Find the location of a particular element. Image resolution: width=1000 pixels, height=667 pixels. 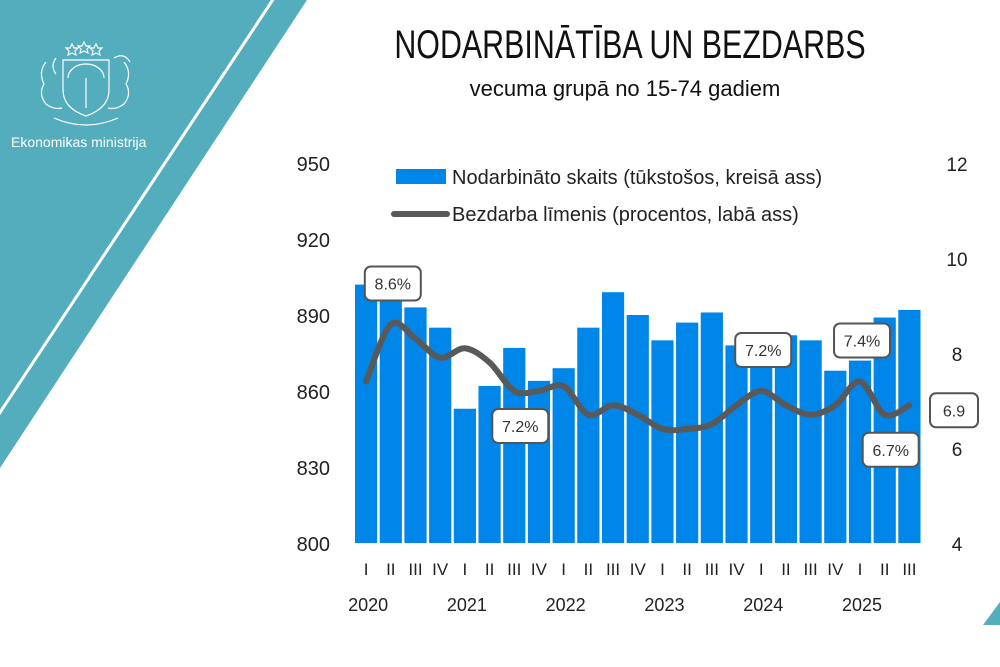

left-axis-tick: 890 is located at coordinates (313, 317).